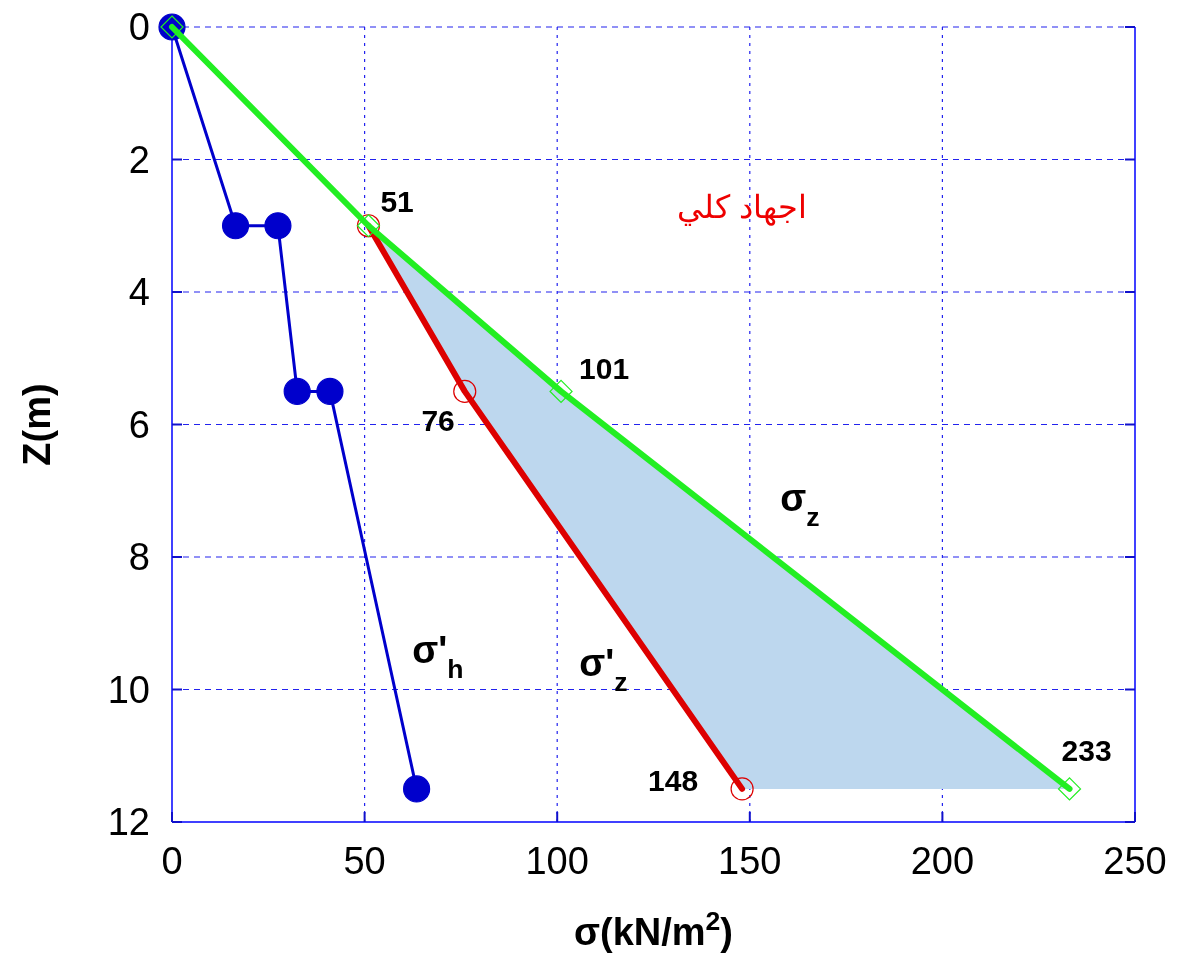 The image size is (1183, 957). I want to click on x-tick-label: 200, so click(942, 861).